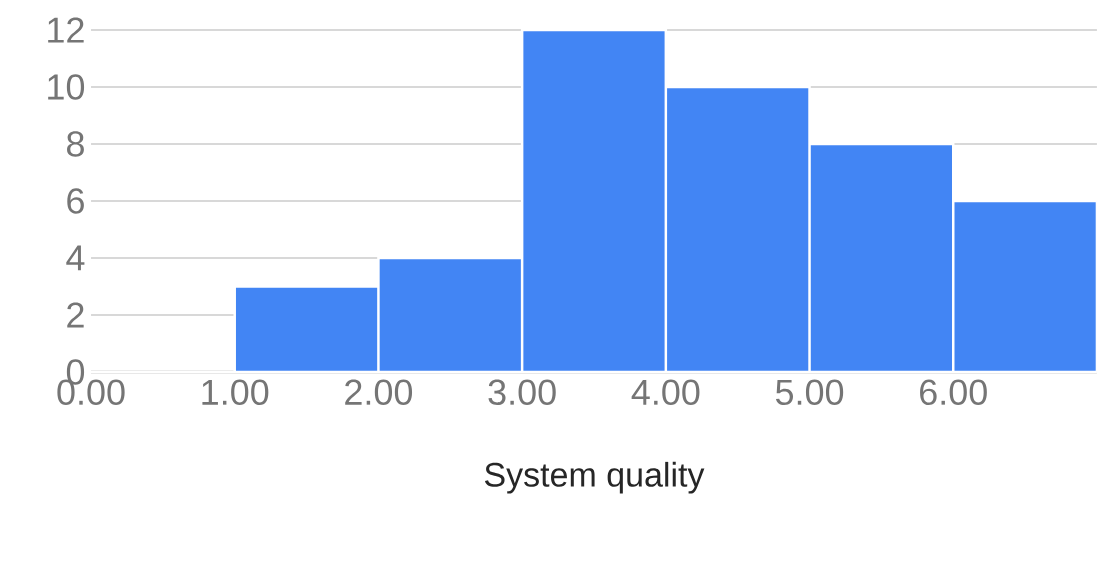 This screenshot has width=1097, height=564. I want to click on x-tick-label: 5.00, so click(809, 392).